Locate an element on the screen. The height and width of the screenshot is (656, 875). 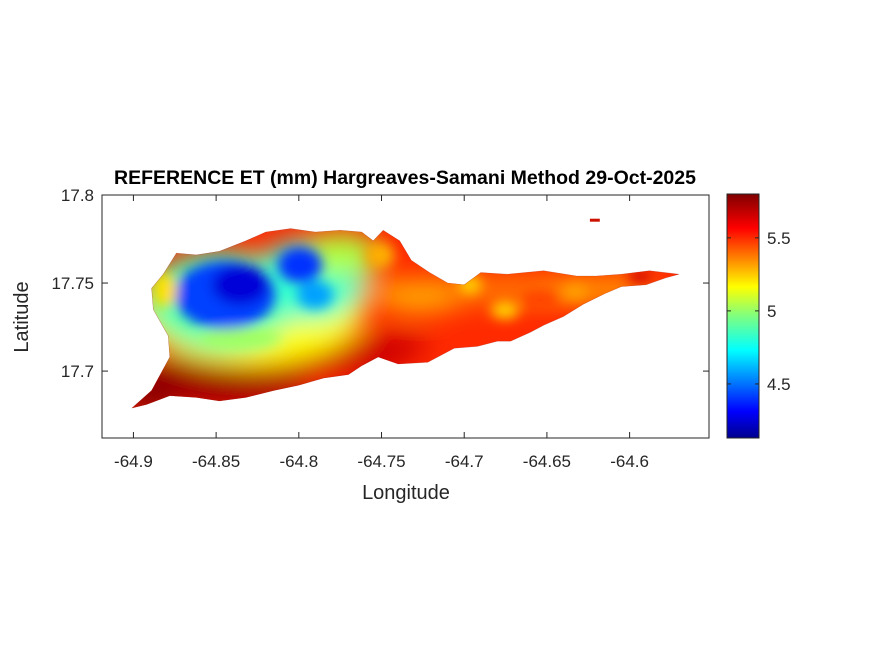
colorbar-tick-label: 5.5 is located at coordinates (779, 238).